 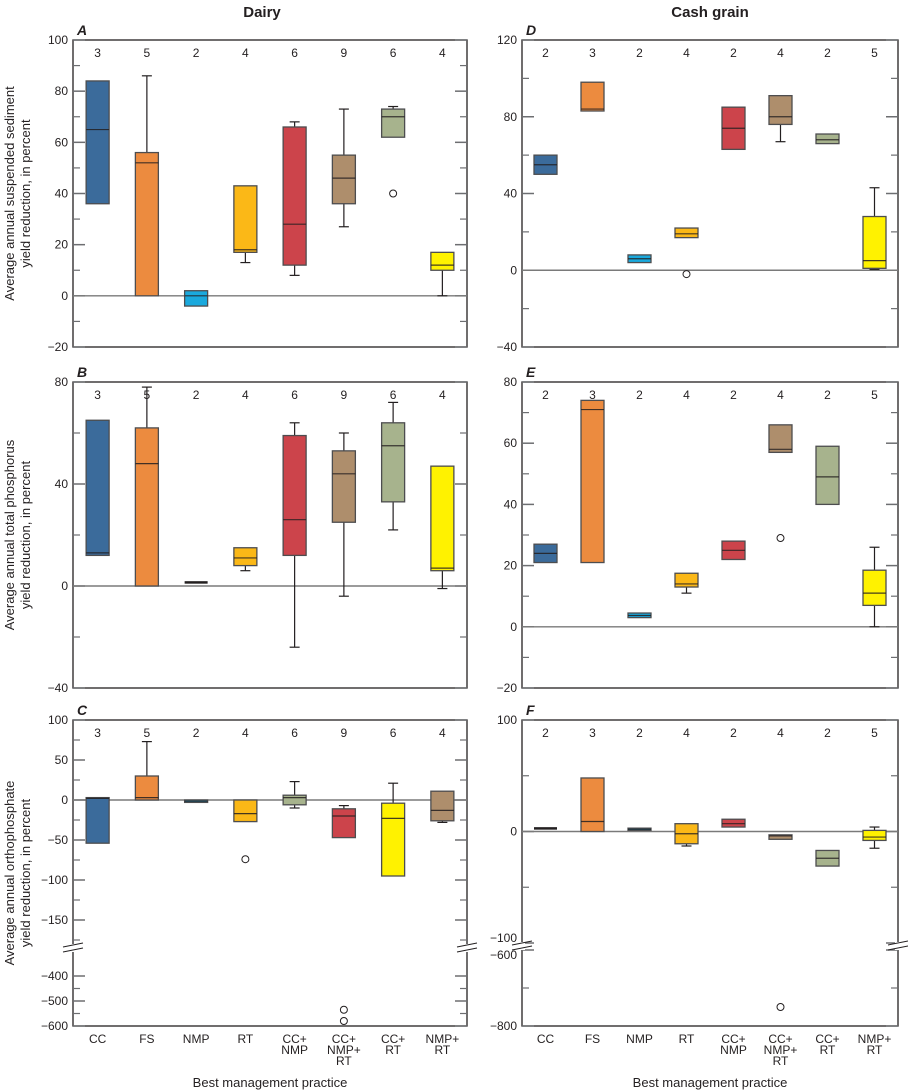 What do you see at coordinates (531, 30) in the screenshot?
I see `panel-letter: D` at bounding box center [531, 30].